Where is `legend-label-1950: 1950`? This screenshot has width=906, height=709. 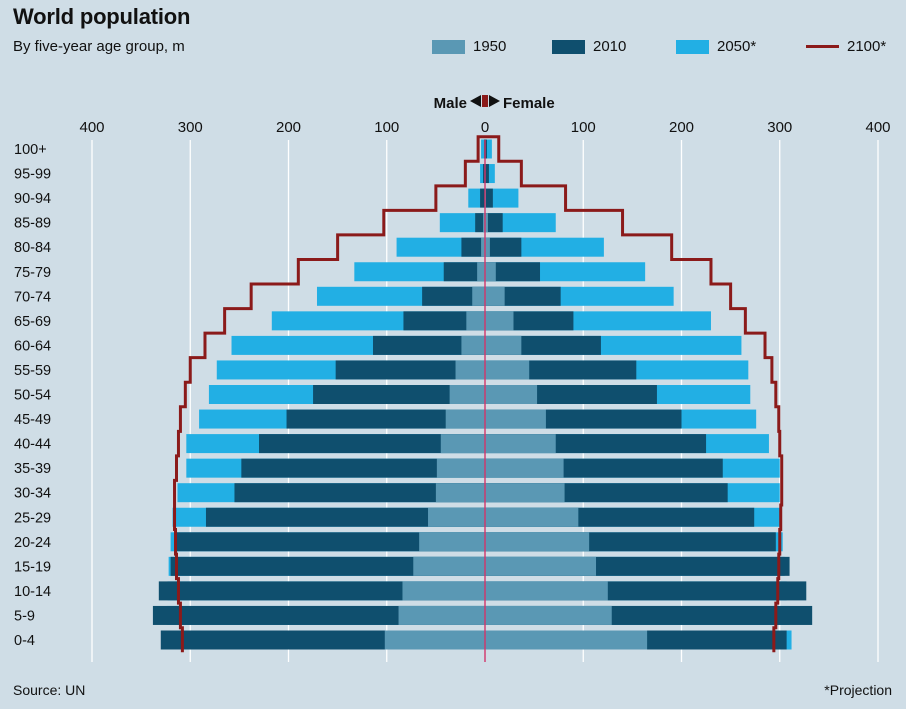
legend-label-1950: 1950 is located at coordinates (490, 46).